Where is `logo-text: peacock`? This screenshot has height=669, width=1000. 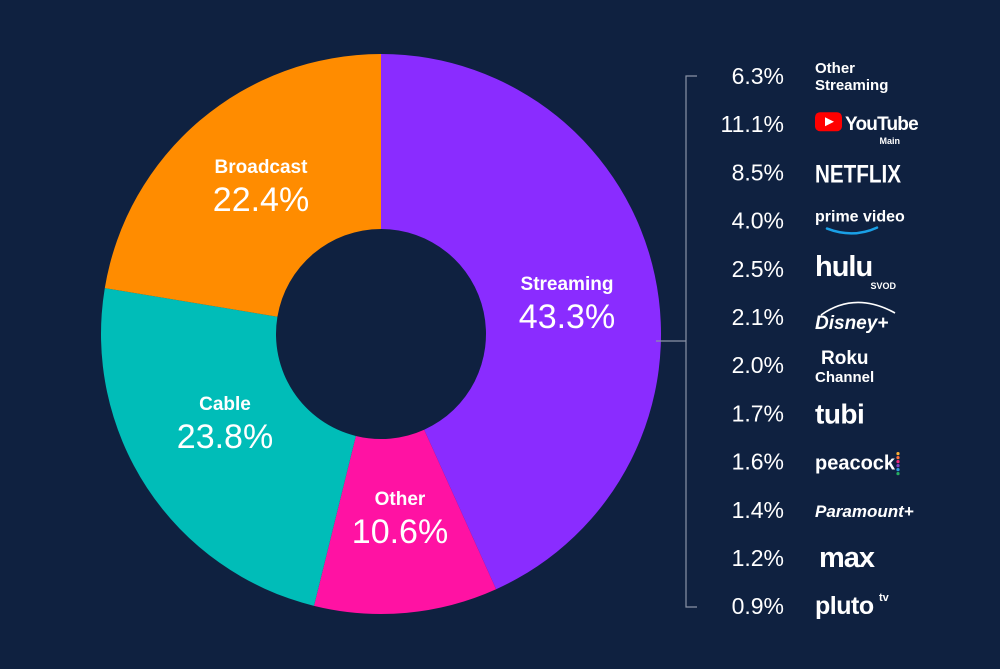 logo-text: peacock is located at coordinates (855, 464).